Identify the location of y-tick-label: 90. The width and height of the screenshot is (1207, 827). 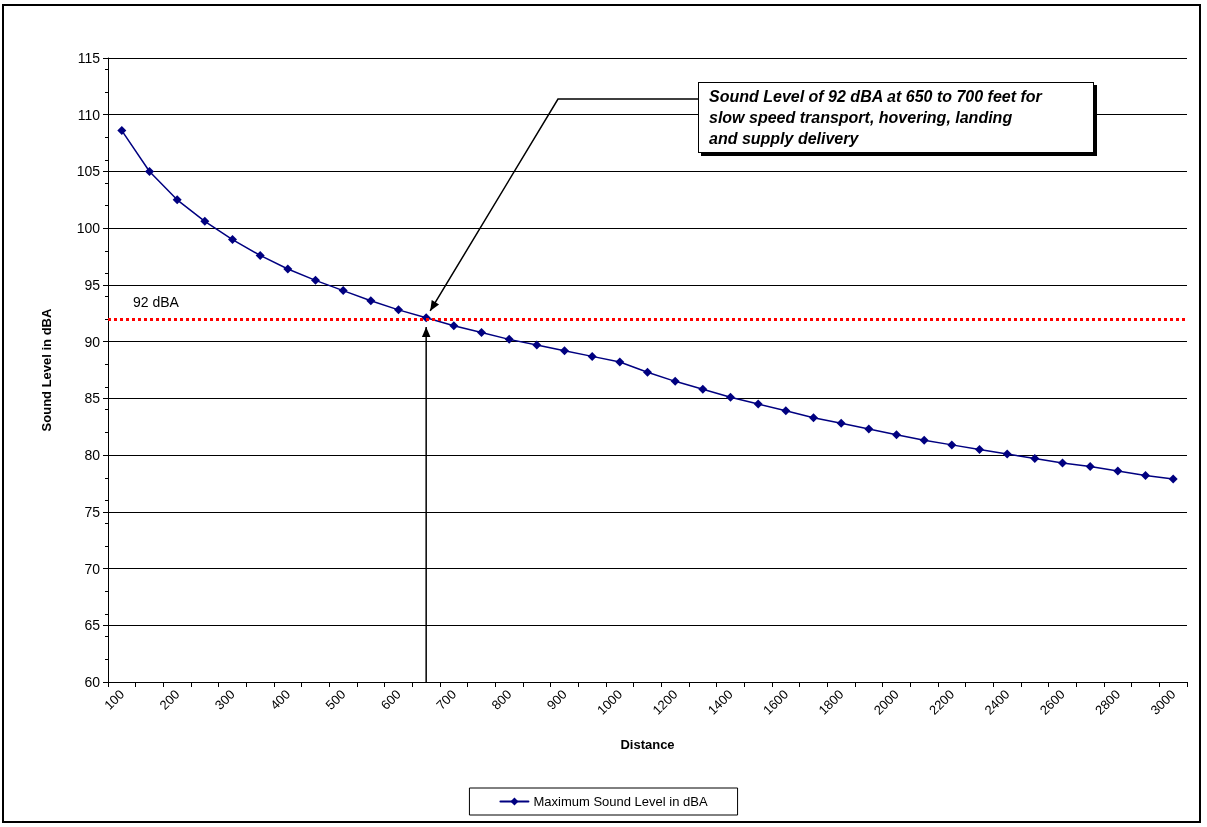
(92, 341).